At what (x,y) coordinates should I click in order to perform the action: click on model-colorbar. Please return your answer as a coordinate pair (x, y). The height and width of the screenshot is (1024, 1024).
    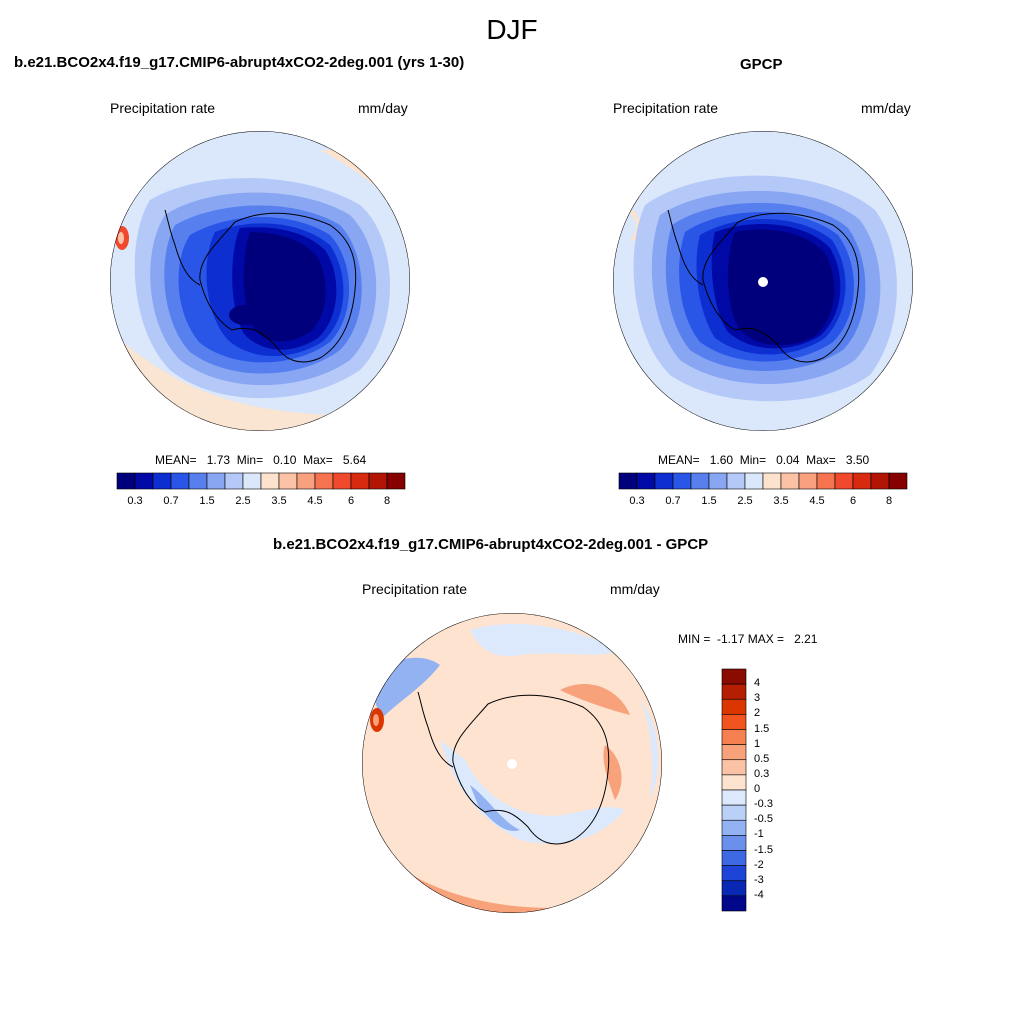
    Looking at the image, I should click on (261, 481).